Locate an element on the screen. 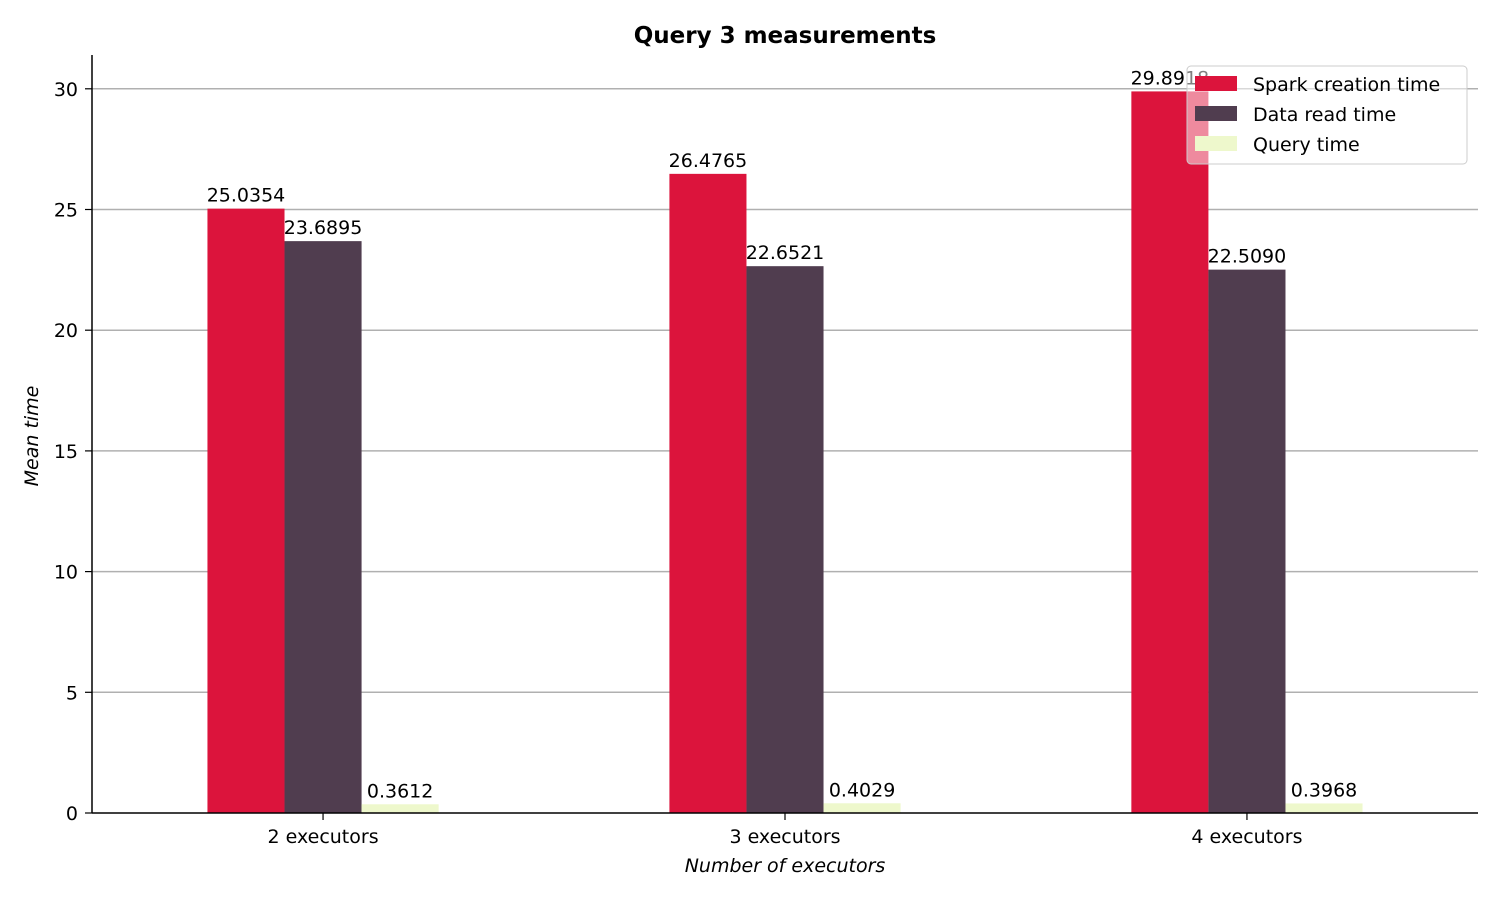  bar-value-label: 0.3612 is located at coordinates (400, 791).